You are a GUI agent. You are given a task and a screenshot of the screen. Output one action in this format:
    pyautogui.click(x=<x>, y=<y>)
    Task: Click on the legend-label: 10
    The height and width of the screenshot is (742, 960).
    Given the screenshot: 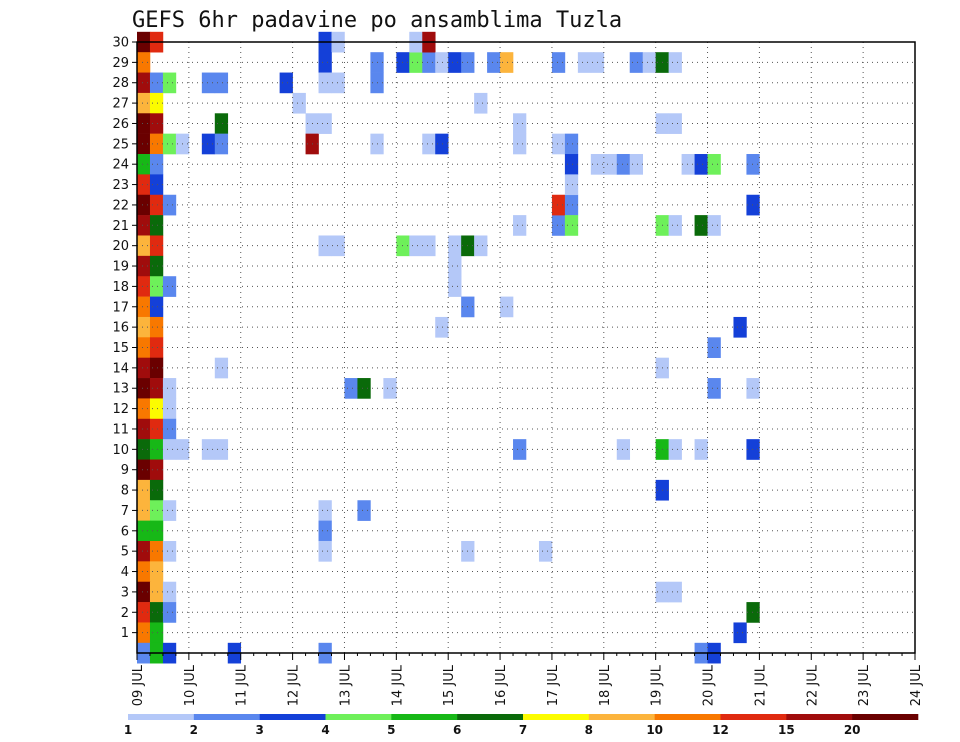 What is the action you would take?
    pyautogui.click(x=654, y=730)
    